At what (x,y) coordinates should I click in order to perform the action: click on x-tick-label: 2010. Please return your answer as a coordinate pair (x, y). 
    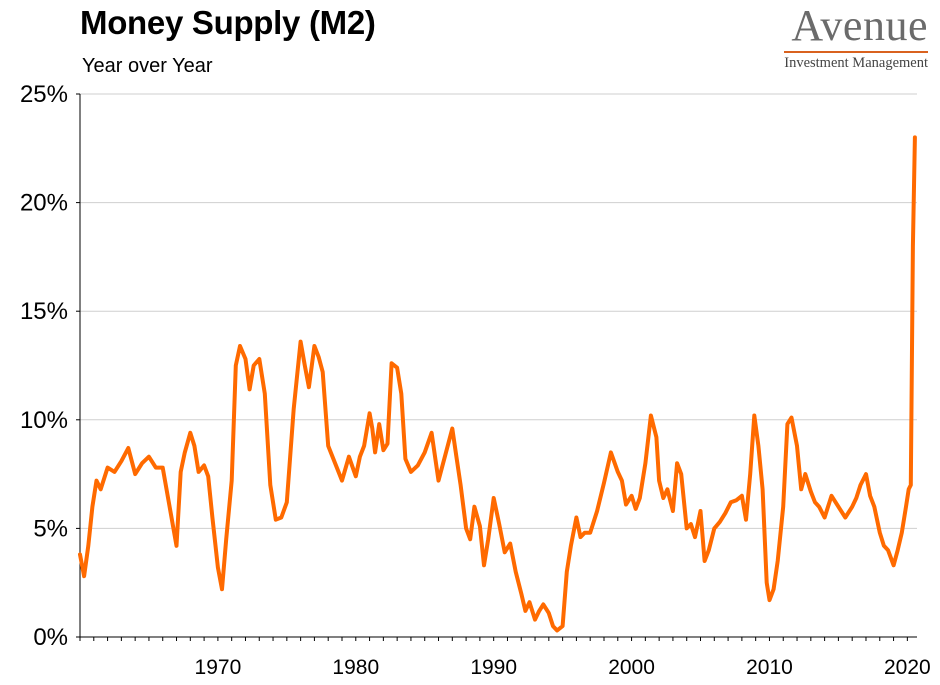
    Looking at the image, I should click on (769, 667).